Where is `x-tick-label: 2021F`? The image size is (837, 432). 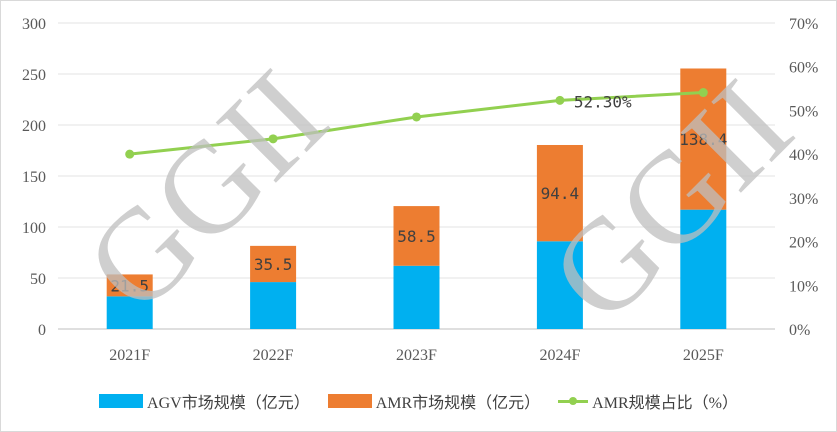
x-tick-label: 2021F is located at coordinates (129, 355).